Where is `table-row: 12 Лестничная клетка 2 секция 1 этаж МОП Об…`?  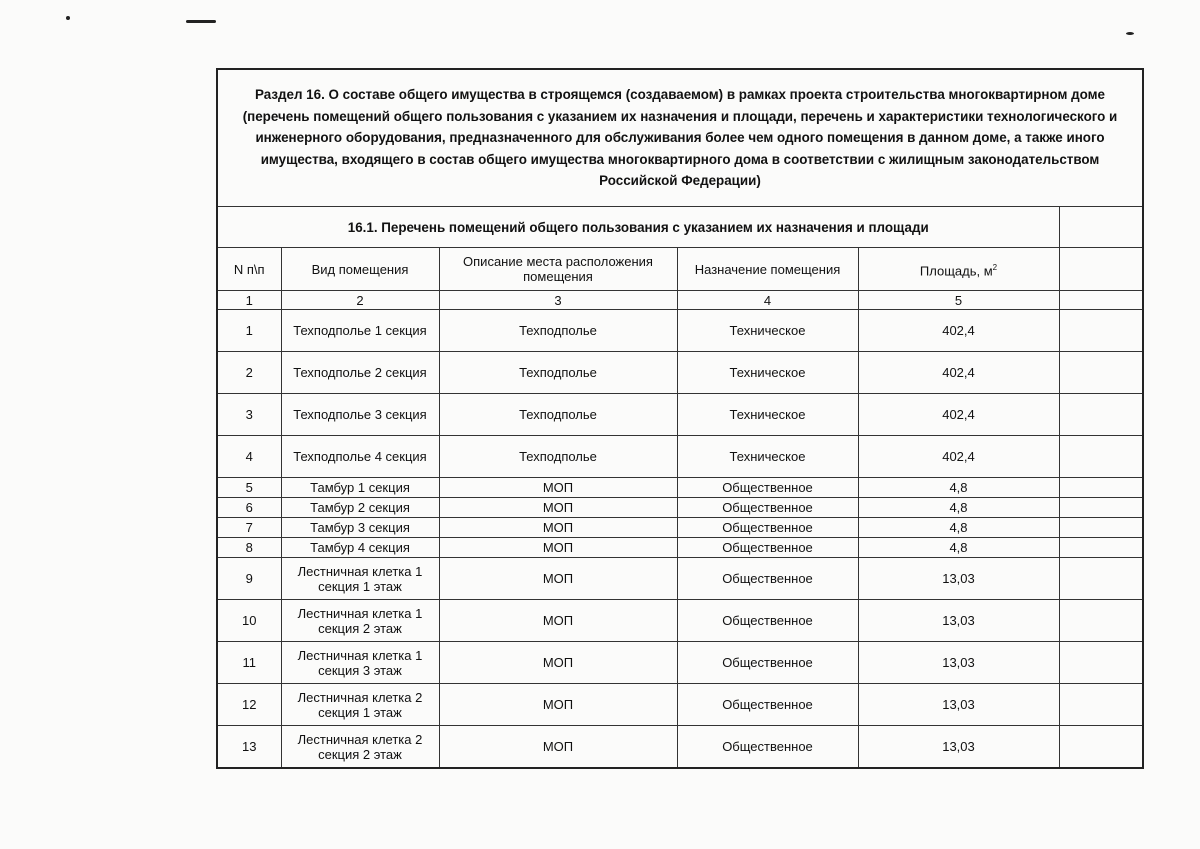 table-row: 12 Лестничная клетка 2 секция 1 этаж МОП Об… is located at coordinates (680, 704).